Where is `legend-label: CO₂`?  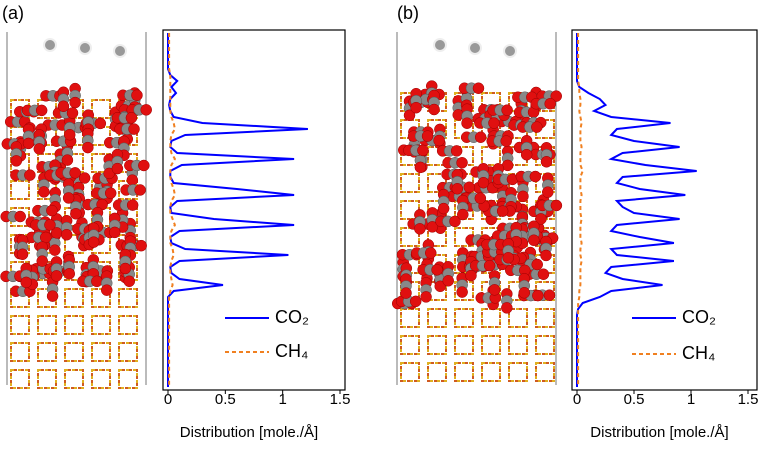
legend-label: CO₂ is located at coordinates (699, 317).